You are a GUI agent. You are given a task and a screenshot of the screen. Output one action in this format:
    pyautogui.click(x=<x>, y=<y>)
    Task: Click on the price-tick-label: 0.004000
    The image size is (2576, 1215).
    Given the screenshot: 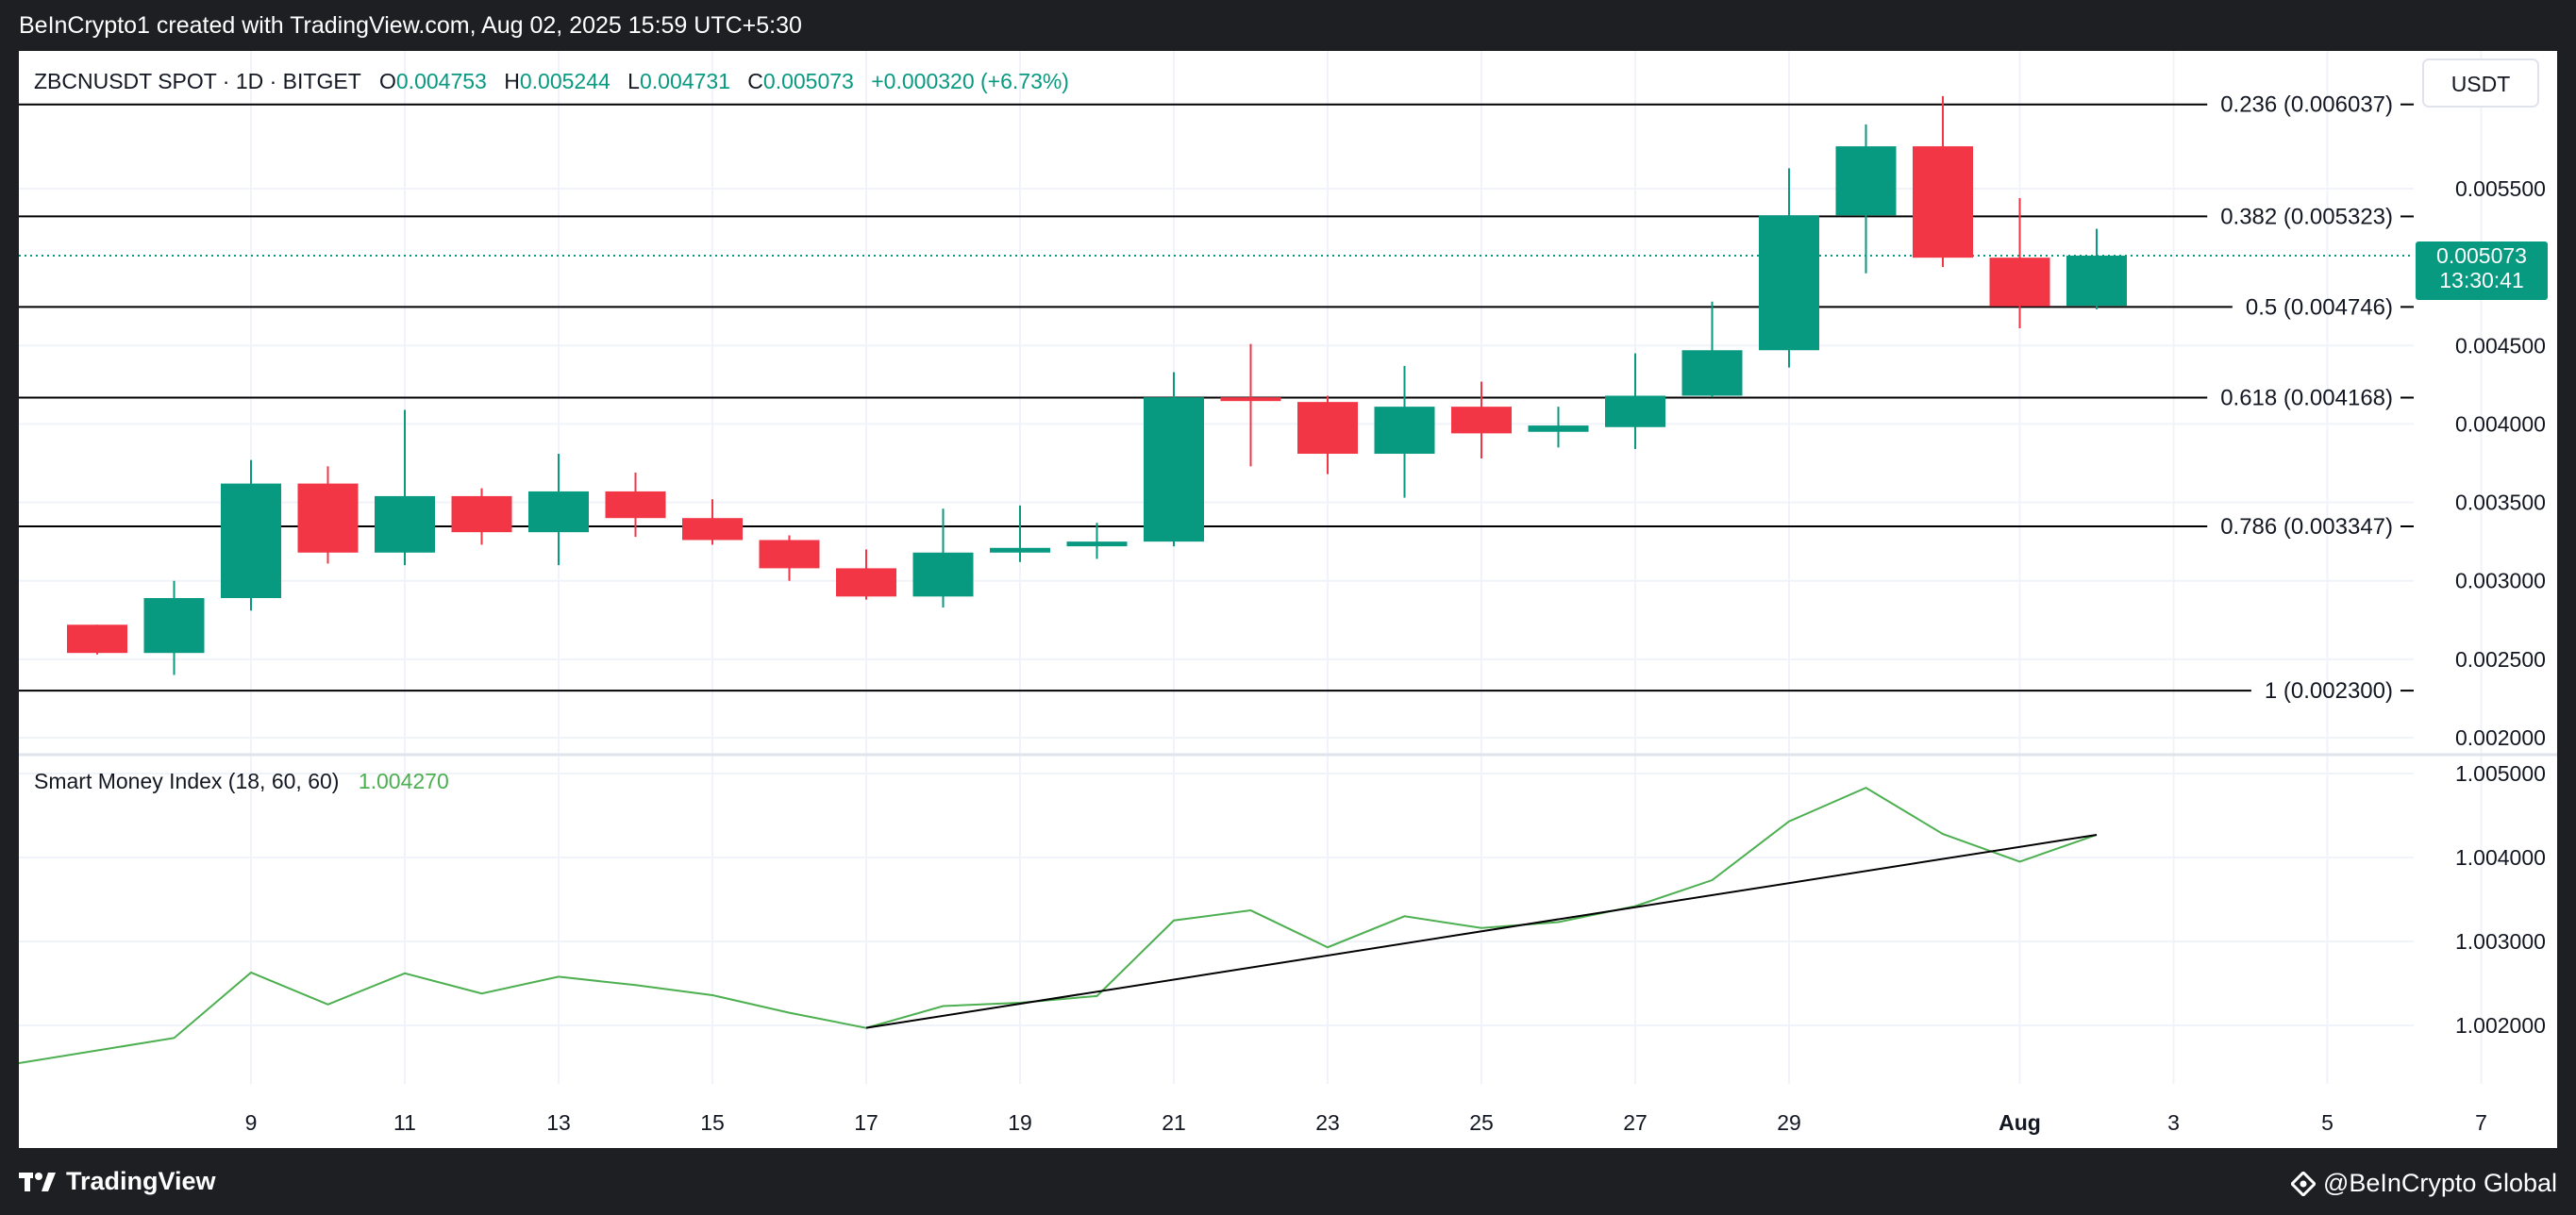 What is the action you would take?
    pyautogui.click(x=2500, y=423)
    